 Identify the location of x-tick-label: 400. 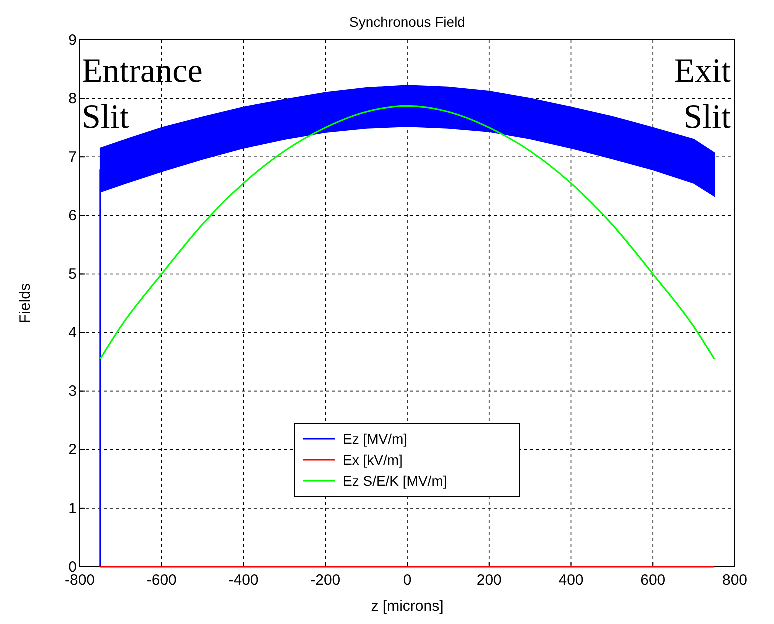
(571, 580).